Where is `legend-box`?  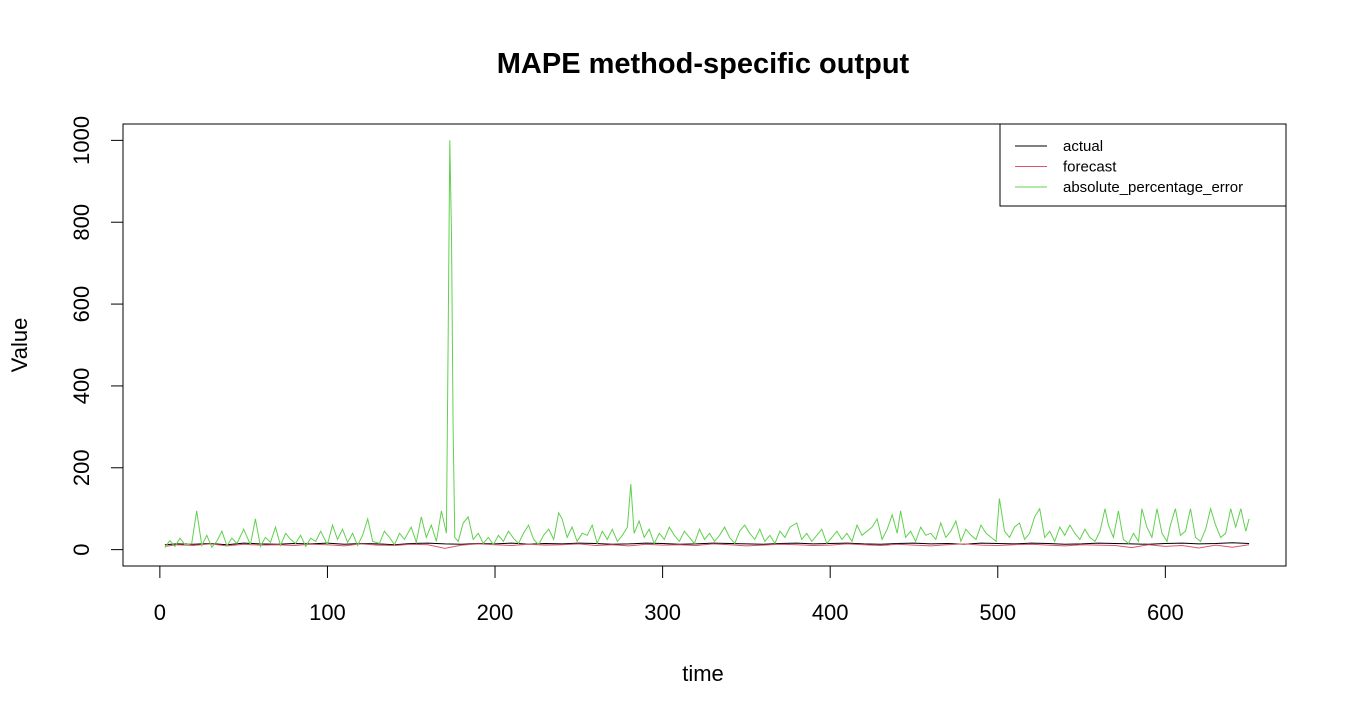 legend-box is located at coordinates (1143, 165).